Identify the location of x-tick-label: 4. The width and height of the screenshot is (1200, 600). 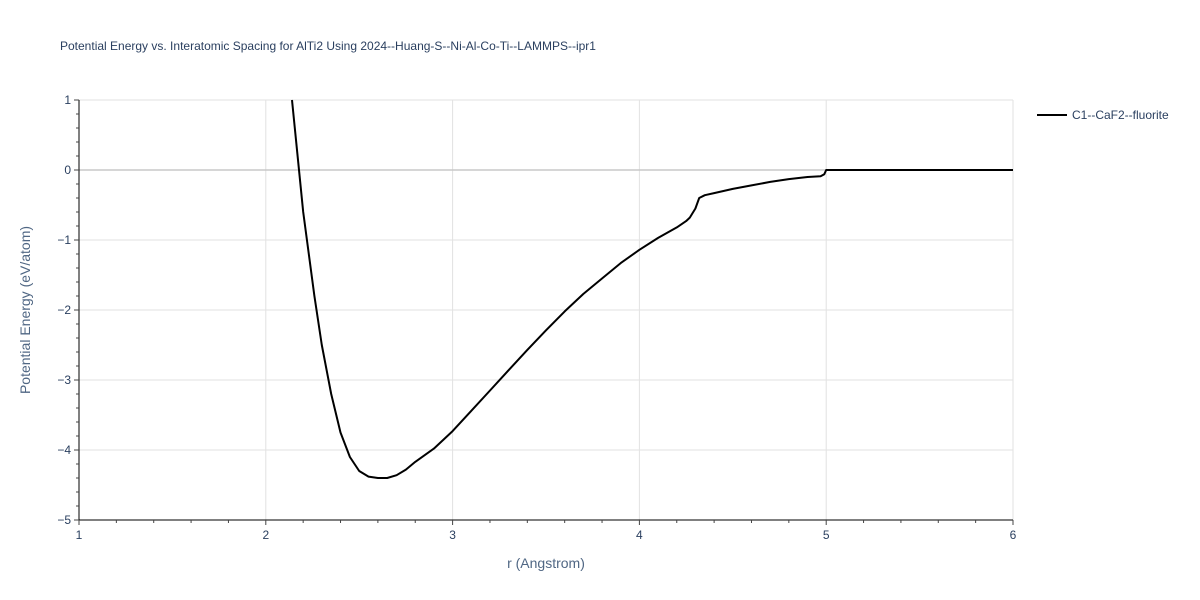
(639, 535).